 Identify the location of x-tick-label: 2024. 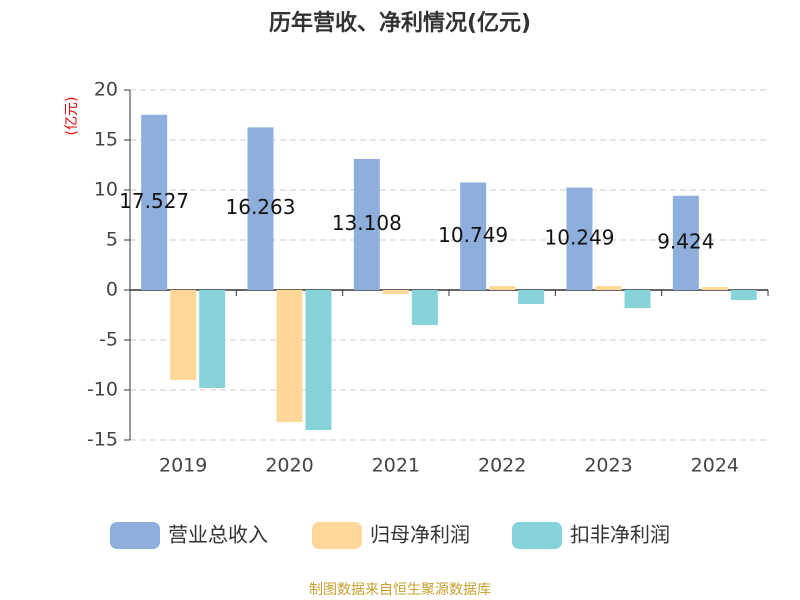
(715, 466).